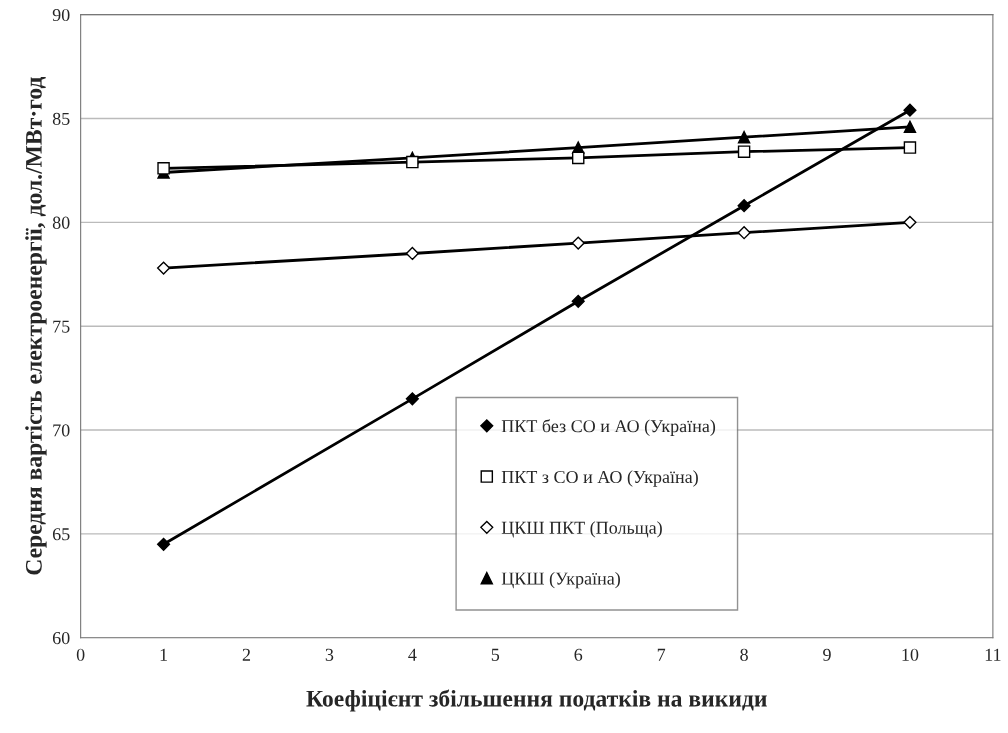 The image size is (1008, 733). I want to click on legend-label: ПКТ з СО и АО (Україна), so click(599, 478).